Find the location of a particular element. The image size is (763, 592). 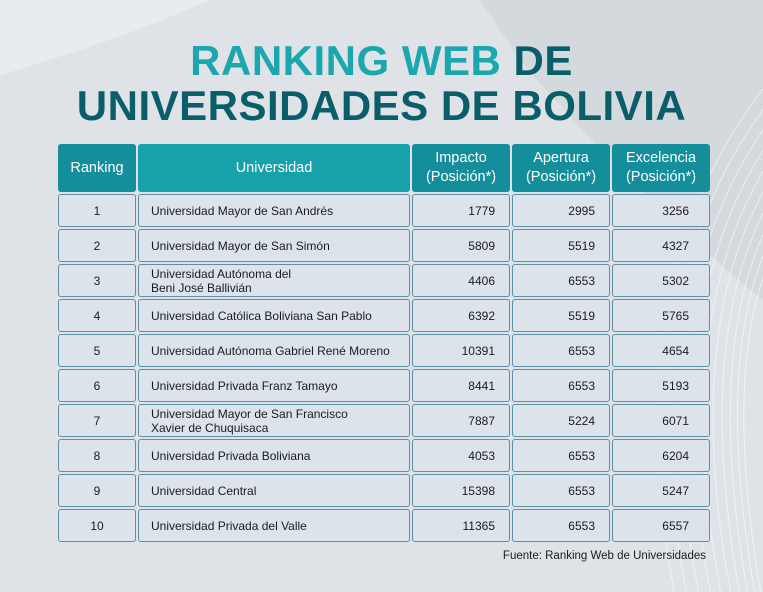

universidad-name-line: Universidad Mayor de San Francisco is located at coordinates (249, 413).